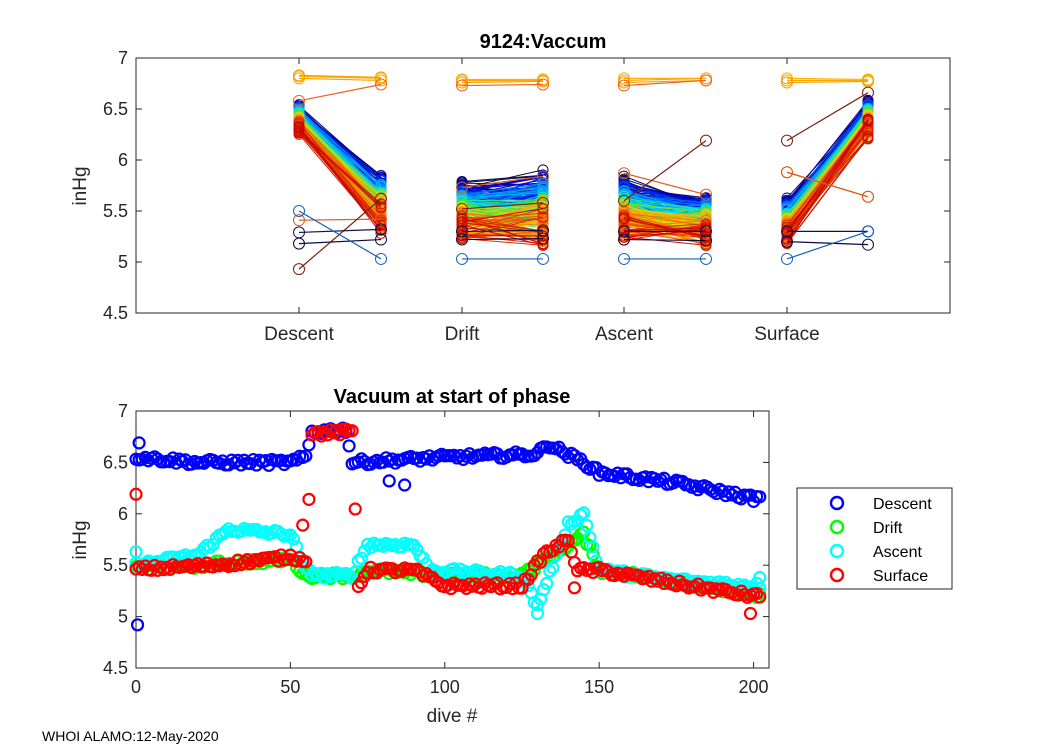 The image size is (1050, 750). What do you see at coordinates (900, 576) in the screenshot?
I see `legend-label-surface: Surface` at bounding box center [900, 576].